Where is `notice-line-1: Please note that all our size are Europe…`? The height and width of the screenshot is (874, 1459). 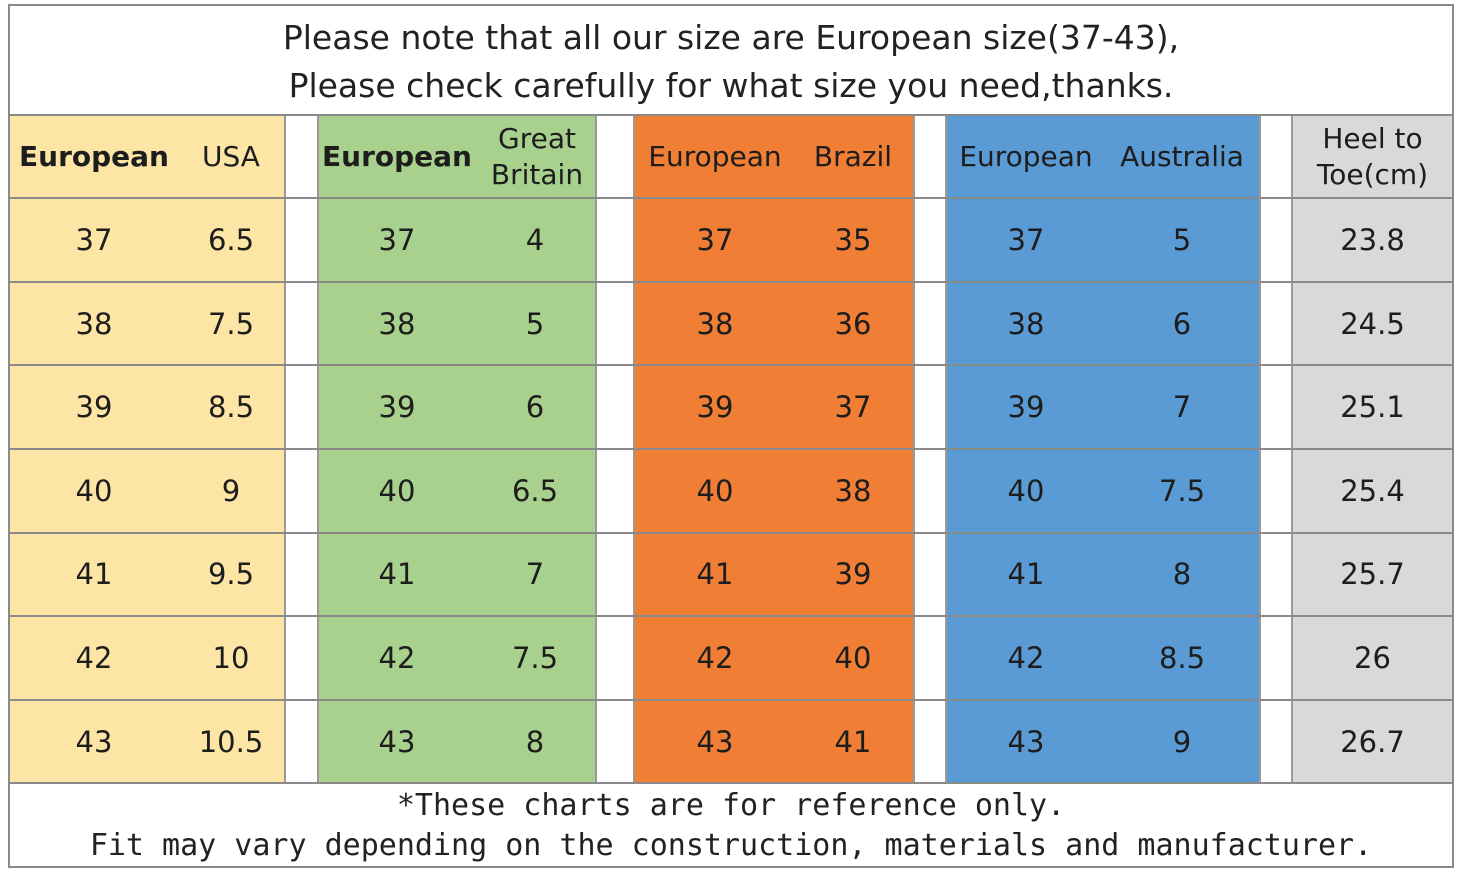
notice-line-1: Please note that all our size are Europe… is located at coordinates (731, 37).